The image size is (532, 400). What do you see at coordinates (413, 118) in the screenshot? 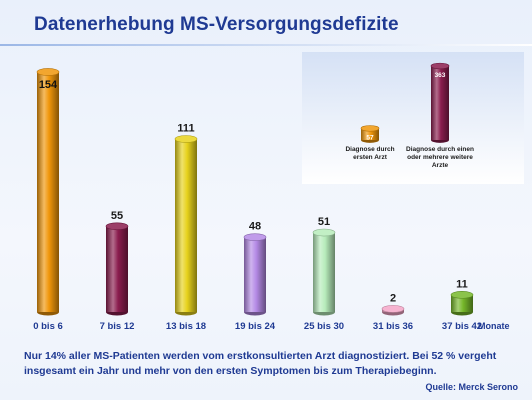
I see `inset-panel` at bounding box center [413, 118].